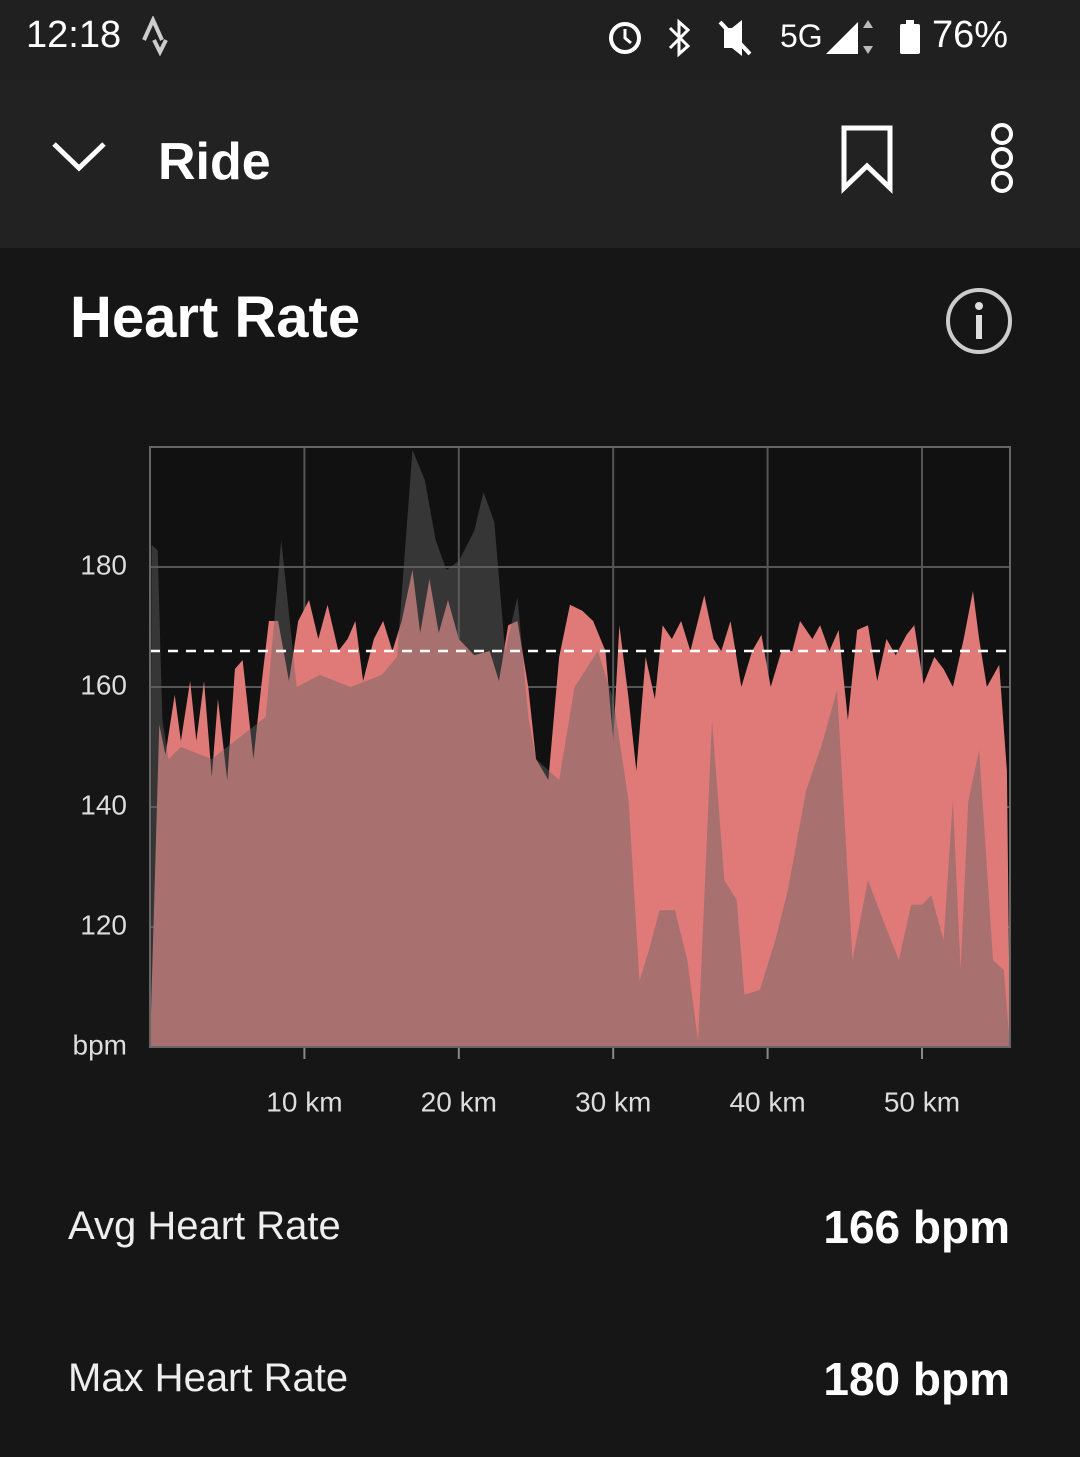  What do you see at coordinates (1002, 159) in the screenshot?
I see `more-button` at bounding box center [1002, 159].